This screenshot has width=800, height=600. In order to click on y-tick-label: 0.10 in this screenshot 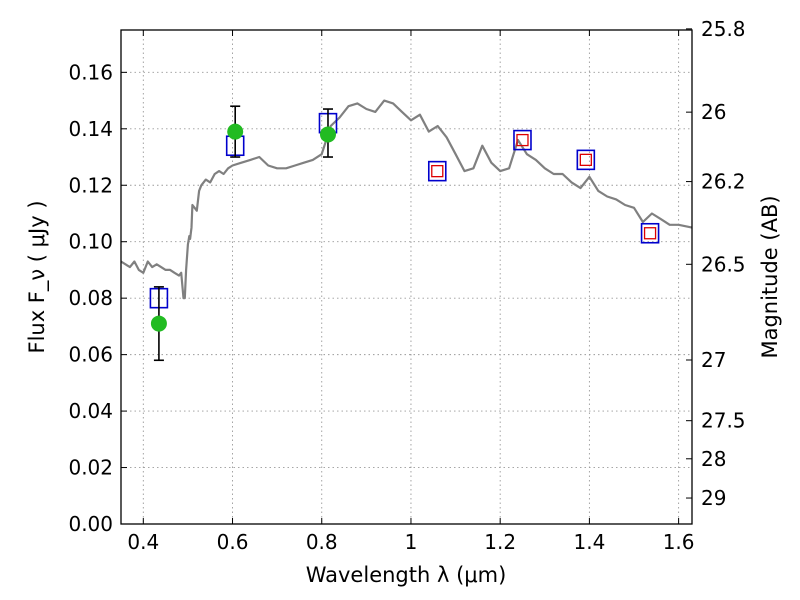, I will do `click(90, 242)`.